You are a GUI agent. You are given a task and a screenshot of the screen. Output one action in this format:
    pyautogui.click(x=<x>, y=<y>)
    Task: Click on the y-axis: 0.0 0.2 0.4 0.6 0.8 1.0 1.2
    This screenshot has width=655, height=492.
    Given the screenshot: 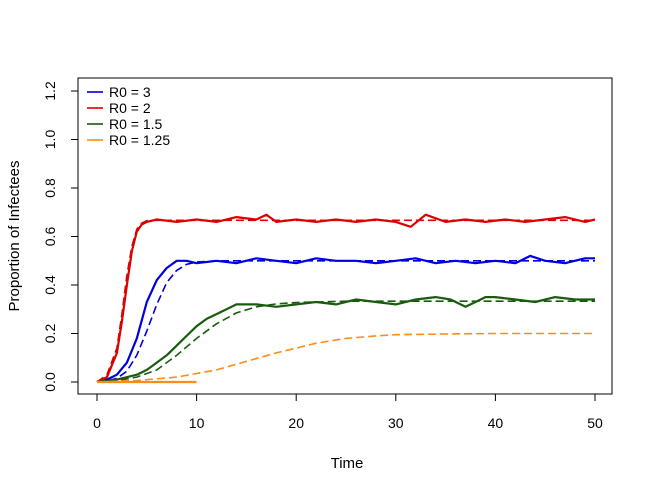 What is the action you would take?
    pyautogui.click(x=60, y=236)
    